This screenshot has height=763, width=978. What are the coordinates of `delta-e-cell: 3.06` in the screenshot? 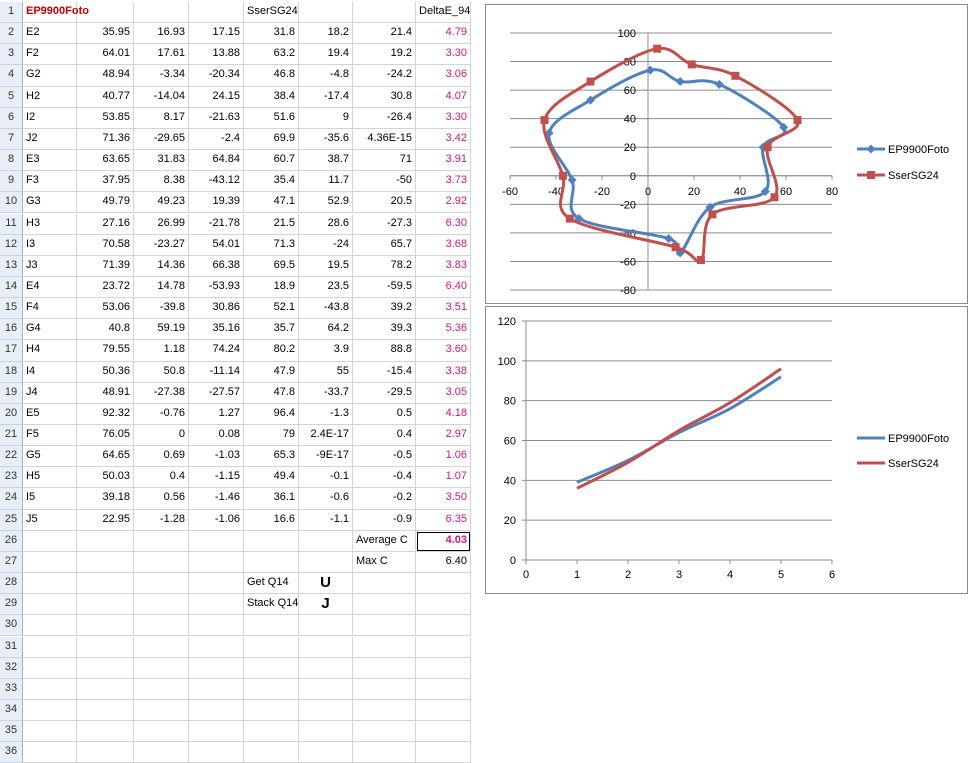 It's located at (443, 76).